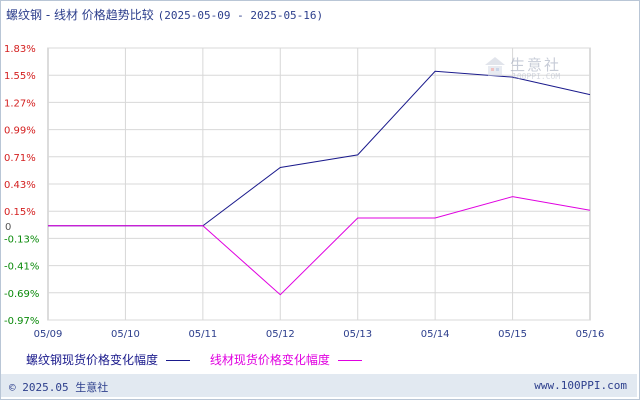 Image resolution: width=640 pixels, height=400 pixels. What do you see at coordinates (48, 334) in the screenshot?
I see `x-tick-label: 05/09` at bounding box center [48, 334].